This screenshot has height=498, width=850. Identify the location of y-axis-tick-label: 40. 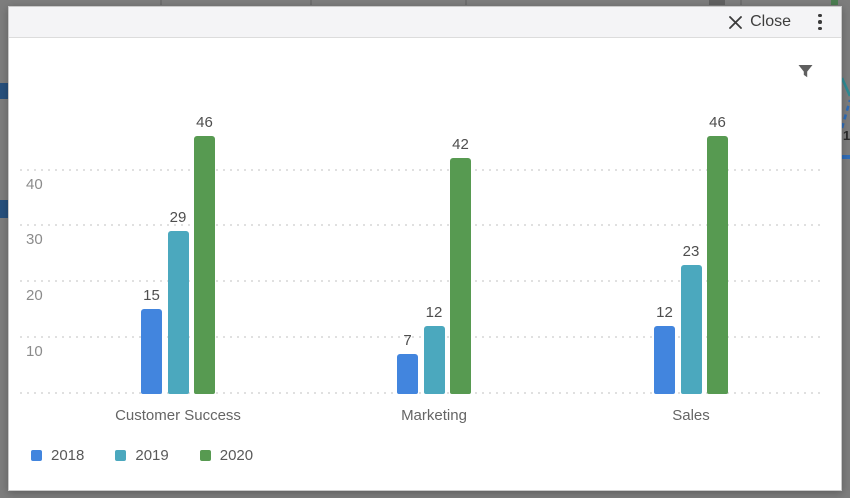
(34, 184).